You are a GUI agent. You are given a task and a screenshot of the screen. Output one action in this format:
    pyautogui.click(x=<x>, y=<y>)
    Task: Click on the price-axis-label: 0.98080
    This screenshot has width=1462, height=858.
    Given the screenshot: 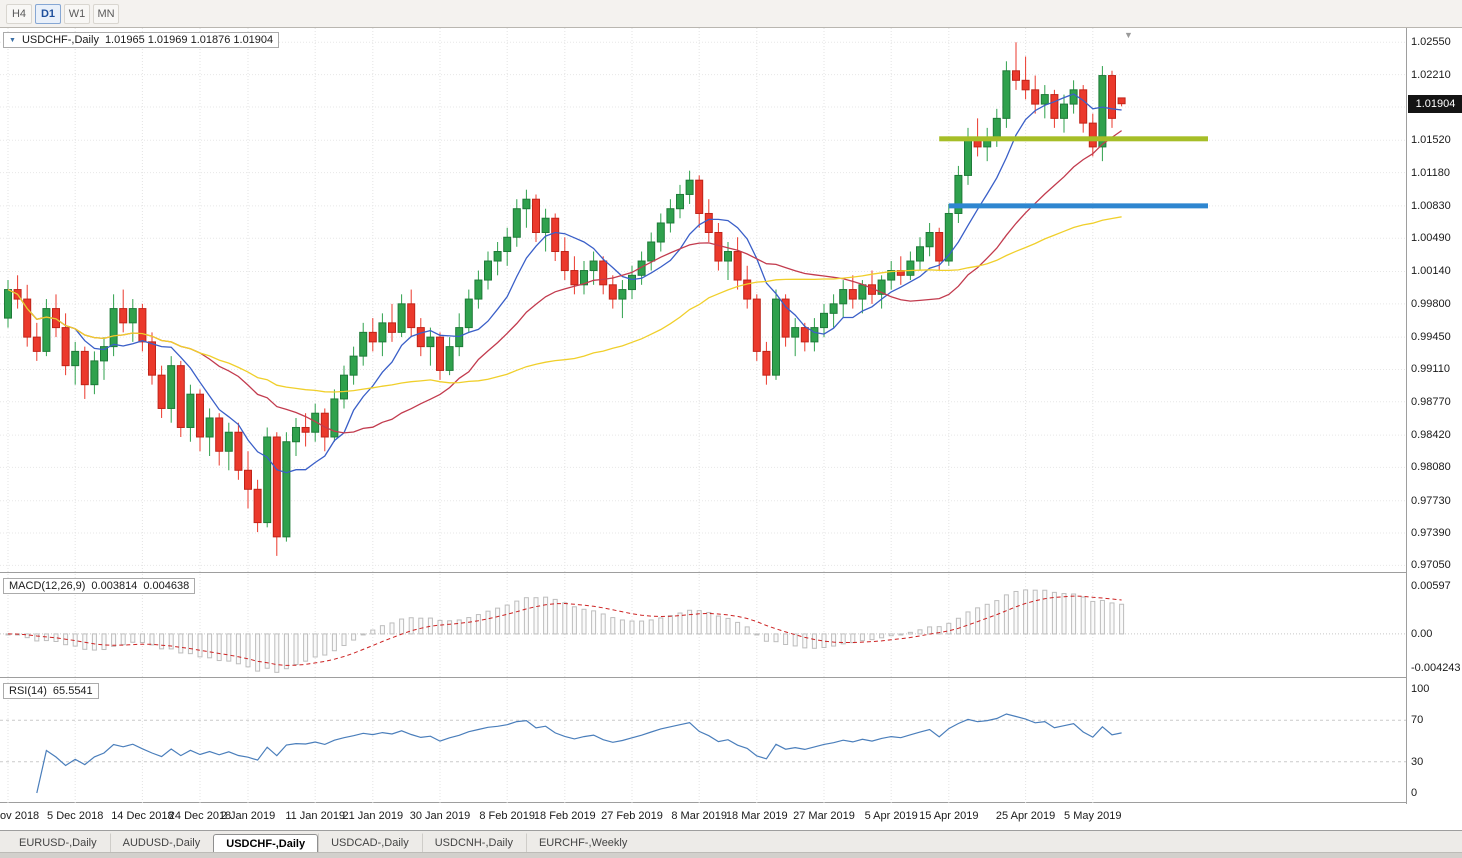 What is the action you would take?
    pyautogui.click(x=1431, y=467)
    